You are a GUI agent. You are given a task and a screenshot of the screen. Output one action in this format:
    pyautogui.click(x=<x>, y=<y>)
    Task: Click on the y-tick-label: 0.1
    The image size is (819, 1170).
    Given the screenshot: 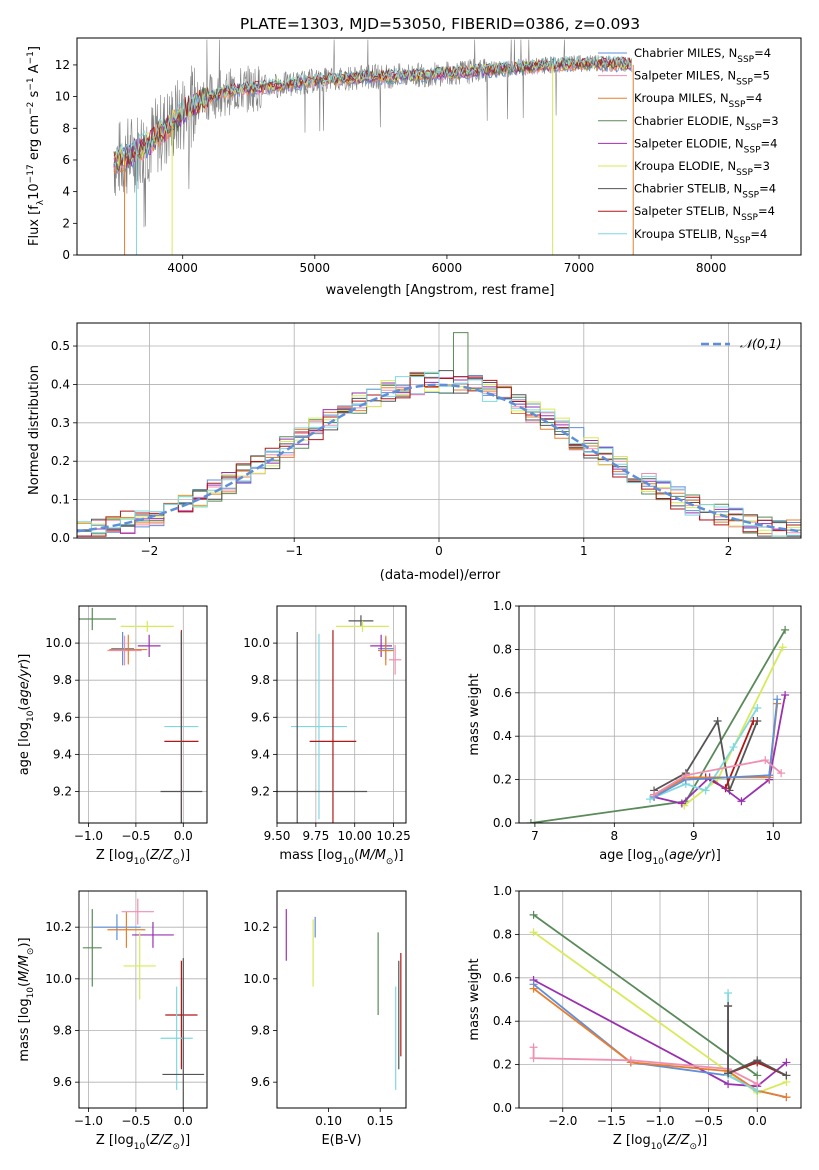 What is the action you would take?
    pyautogui.click(x=60, y=500)
    